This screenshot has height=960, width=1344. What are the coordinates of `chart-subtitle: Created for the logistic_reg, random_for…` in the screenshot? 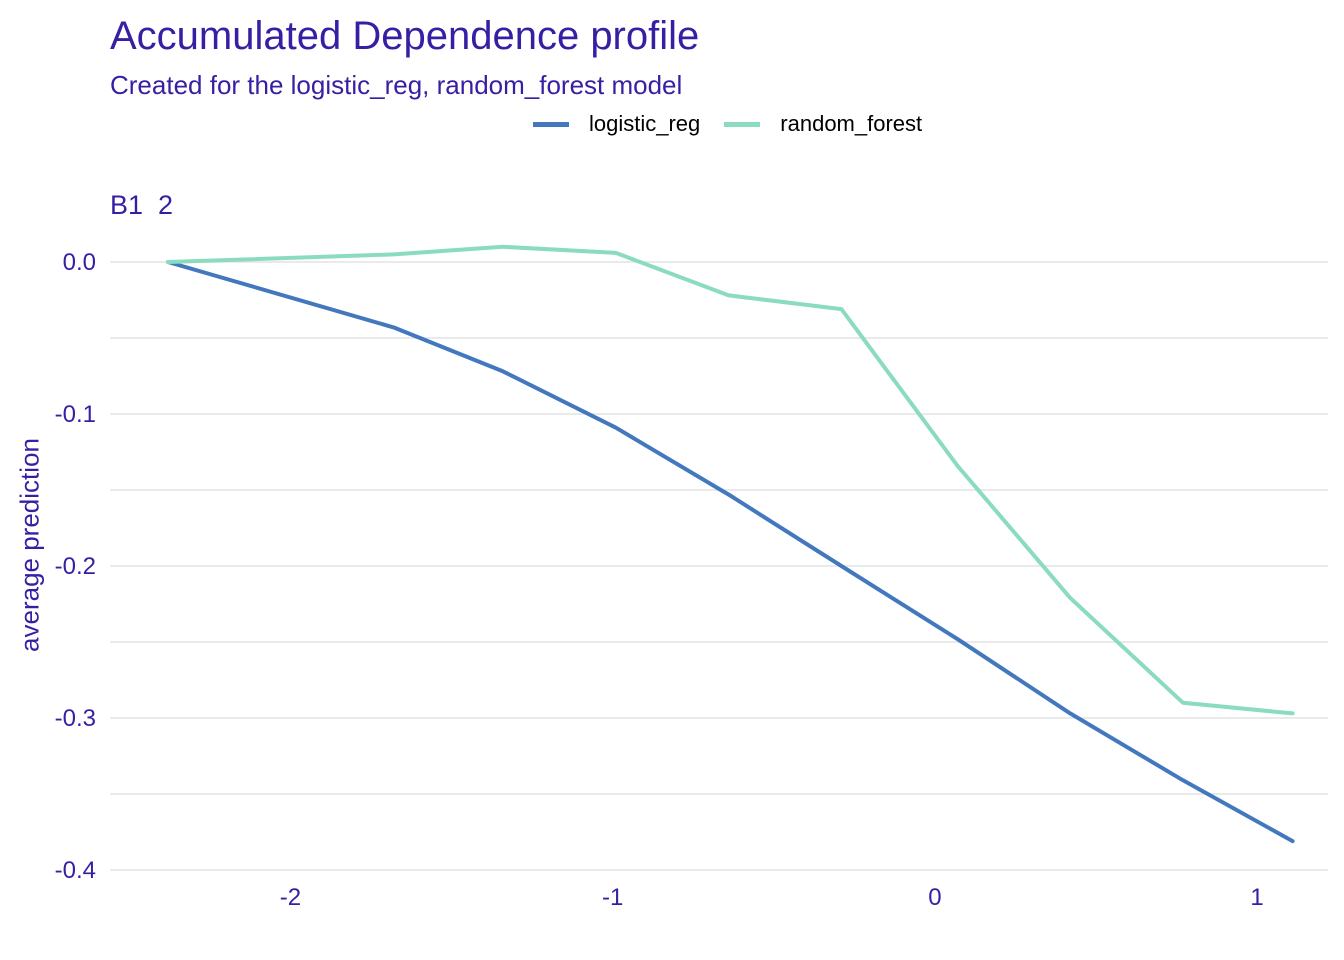 It's located at (396, 85).